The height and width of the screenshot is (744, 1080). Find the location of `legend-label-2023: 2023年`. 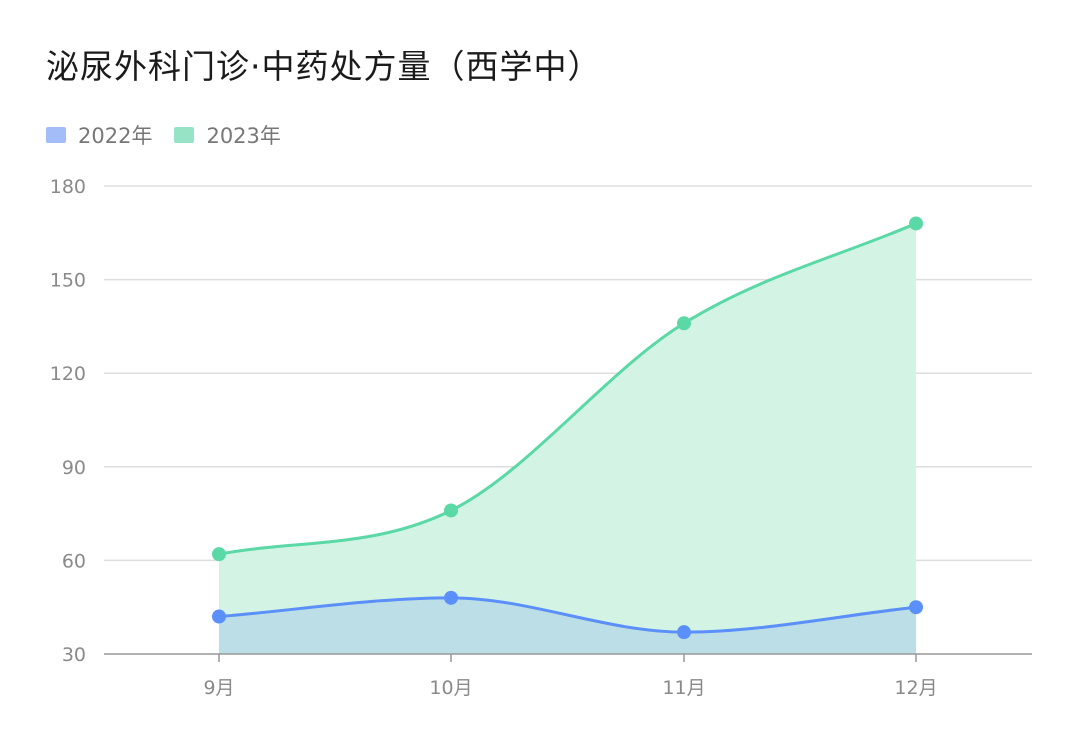

legend-label-2023: 2023年 is located at coordinates (243, 136).